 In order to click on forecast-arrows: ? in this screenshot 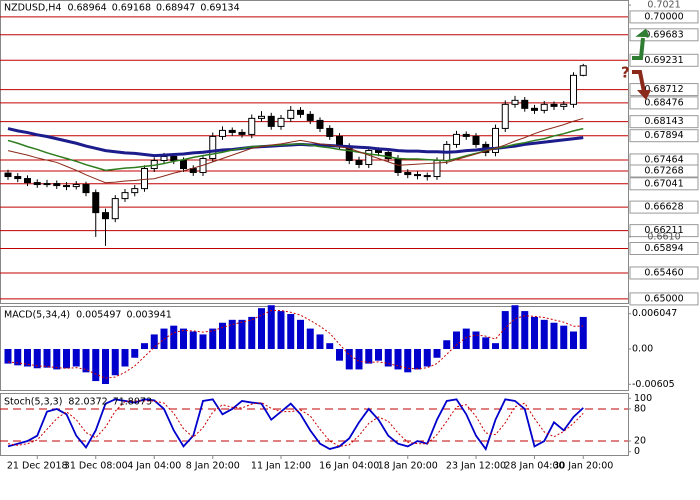, I will do `click(636, 64)`.